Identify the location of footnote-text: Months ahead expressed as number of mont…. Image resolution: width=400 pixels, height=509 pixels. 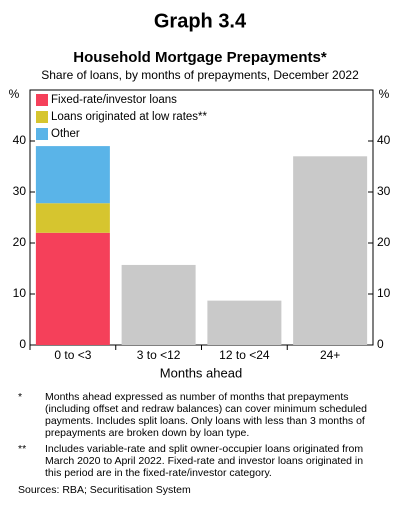
(206, 415).